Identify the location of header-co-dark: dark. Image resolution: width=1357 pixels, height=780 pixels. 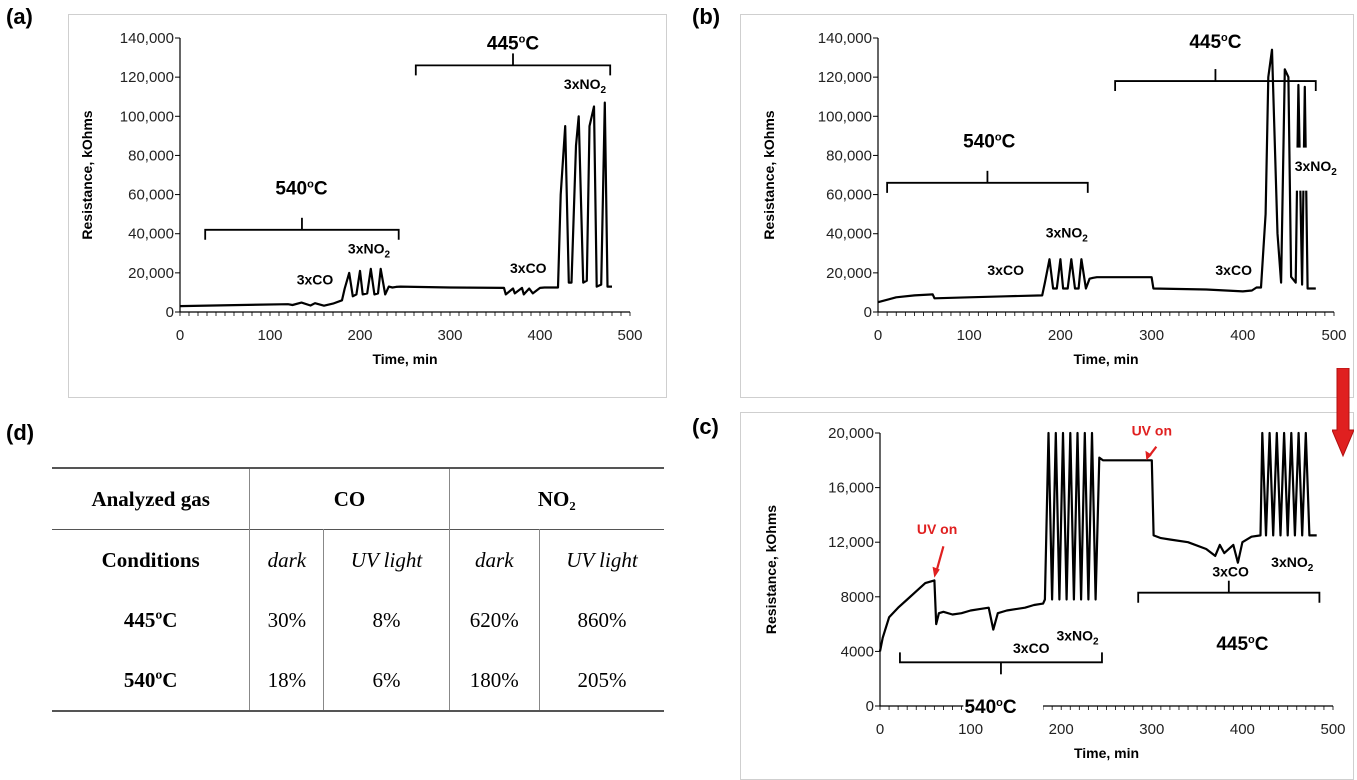
(287, 559).